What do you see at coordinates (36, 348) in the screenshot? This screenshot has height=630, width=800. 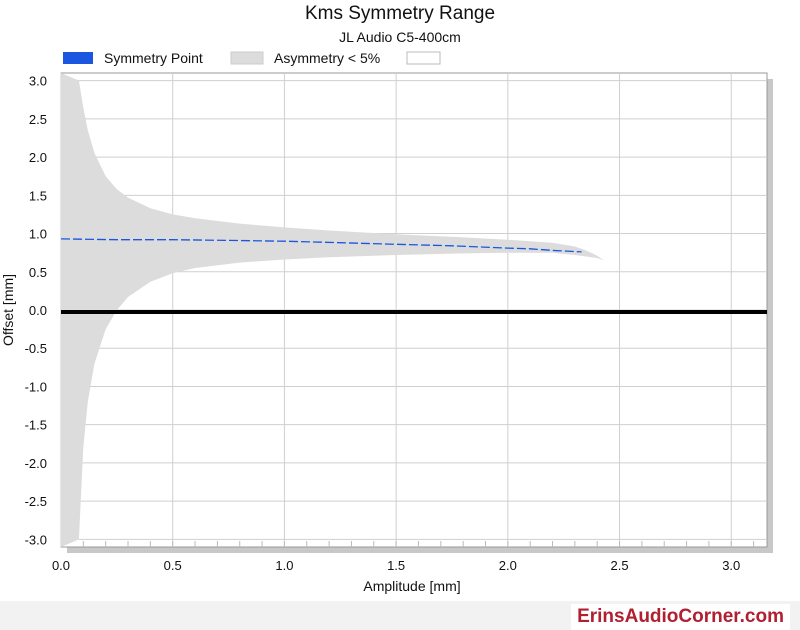 I see `y-tick-label: -0.5` at bounding box center [36, 348].